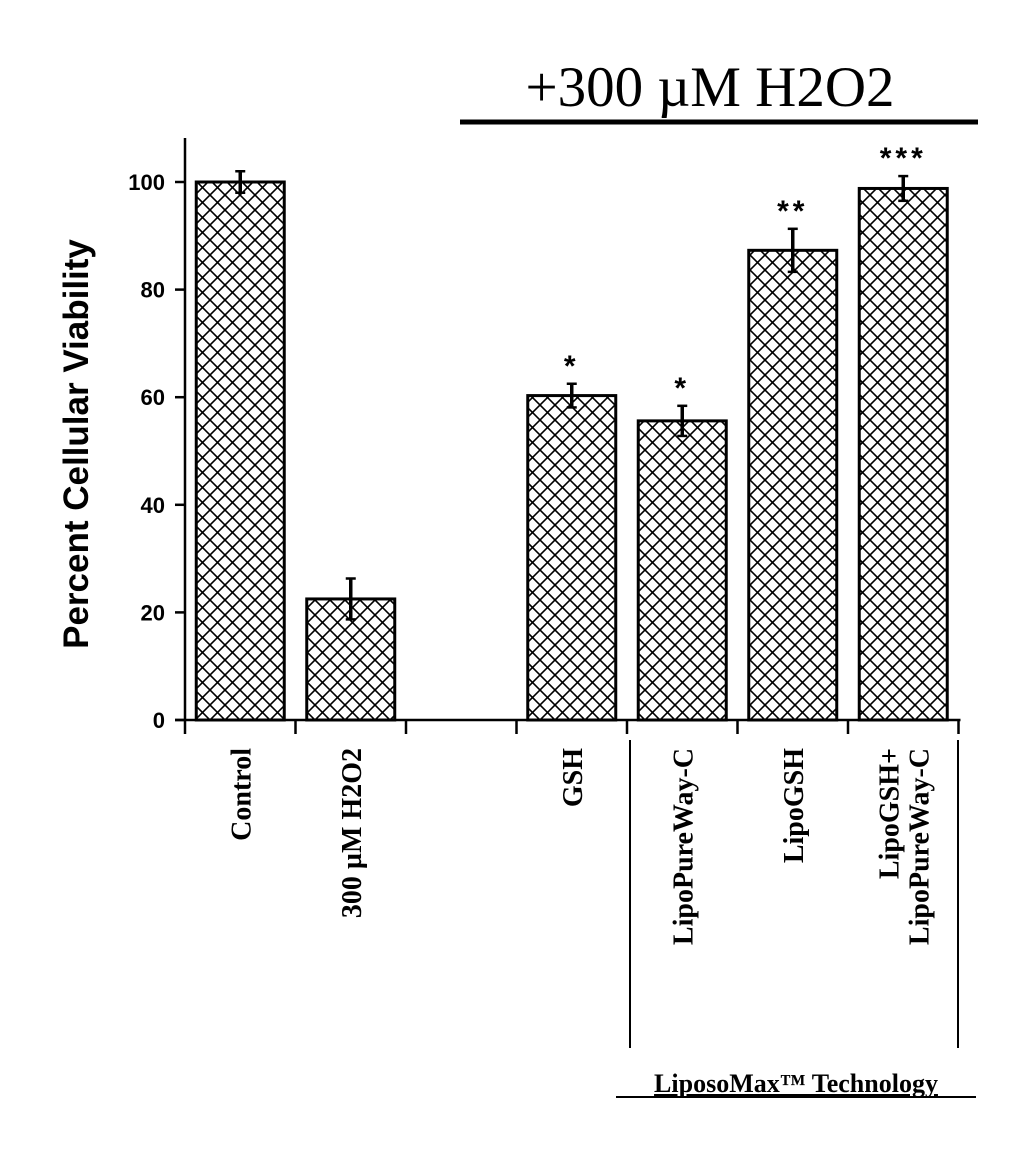 Image resolution: width=1017 pixels, height=1155 pixels. What do you see at coordinates (903, 158) in the screenshot?
I see `significance-marker: ***` at bounding box center [903, 158].